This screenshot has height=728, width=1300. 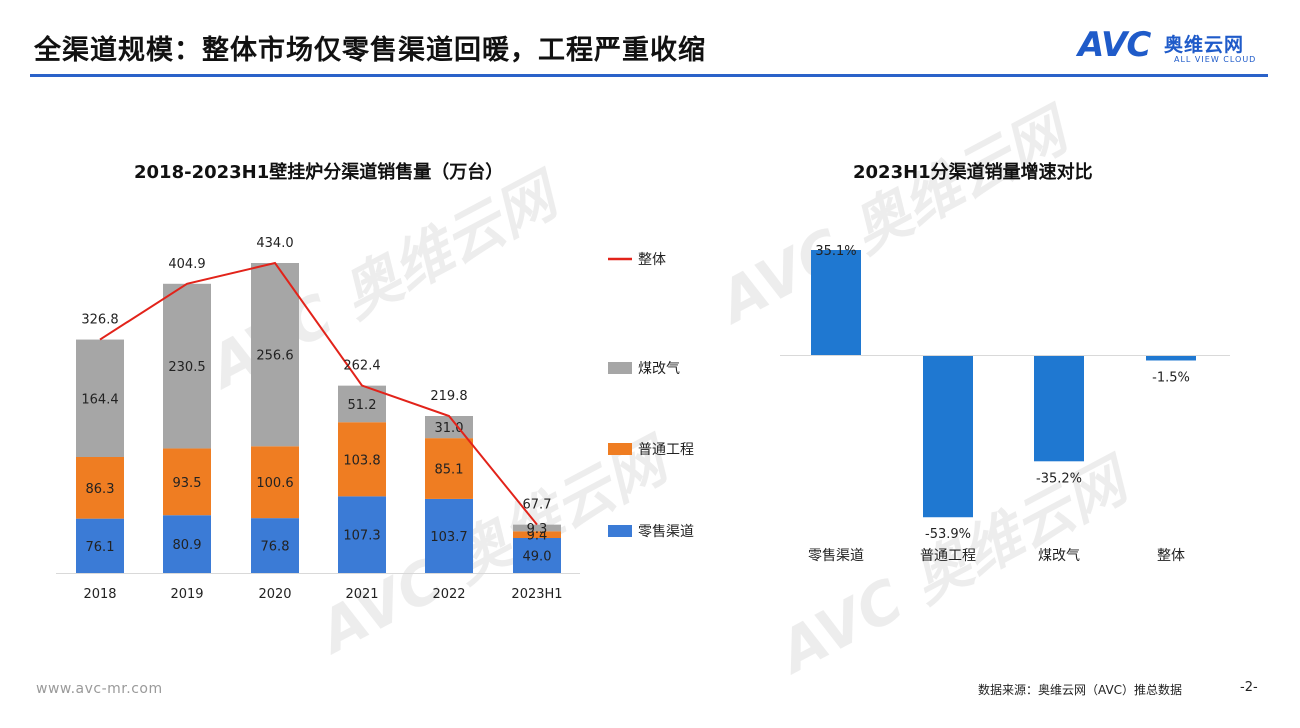 What do you see at coordinates (948, 556) in the screenshot?
I see `growth-category-1: 普通工程` at bounding box center [948, 556].